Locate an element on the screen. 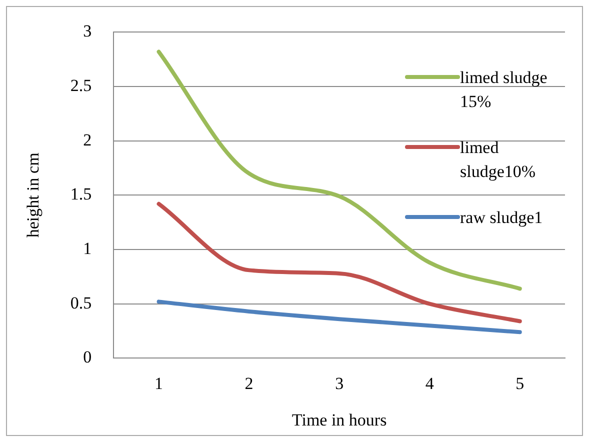  x-tick-label: 3 is located at coordinates (339, 383).